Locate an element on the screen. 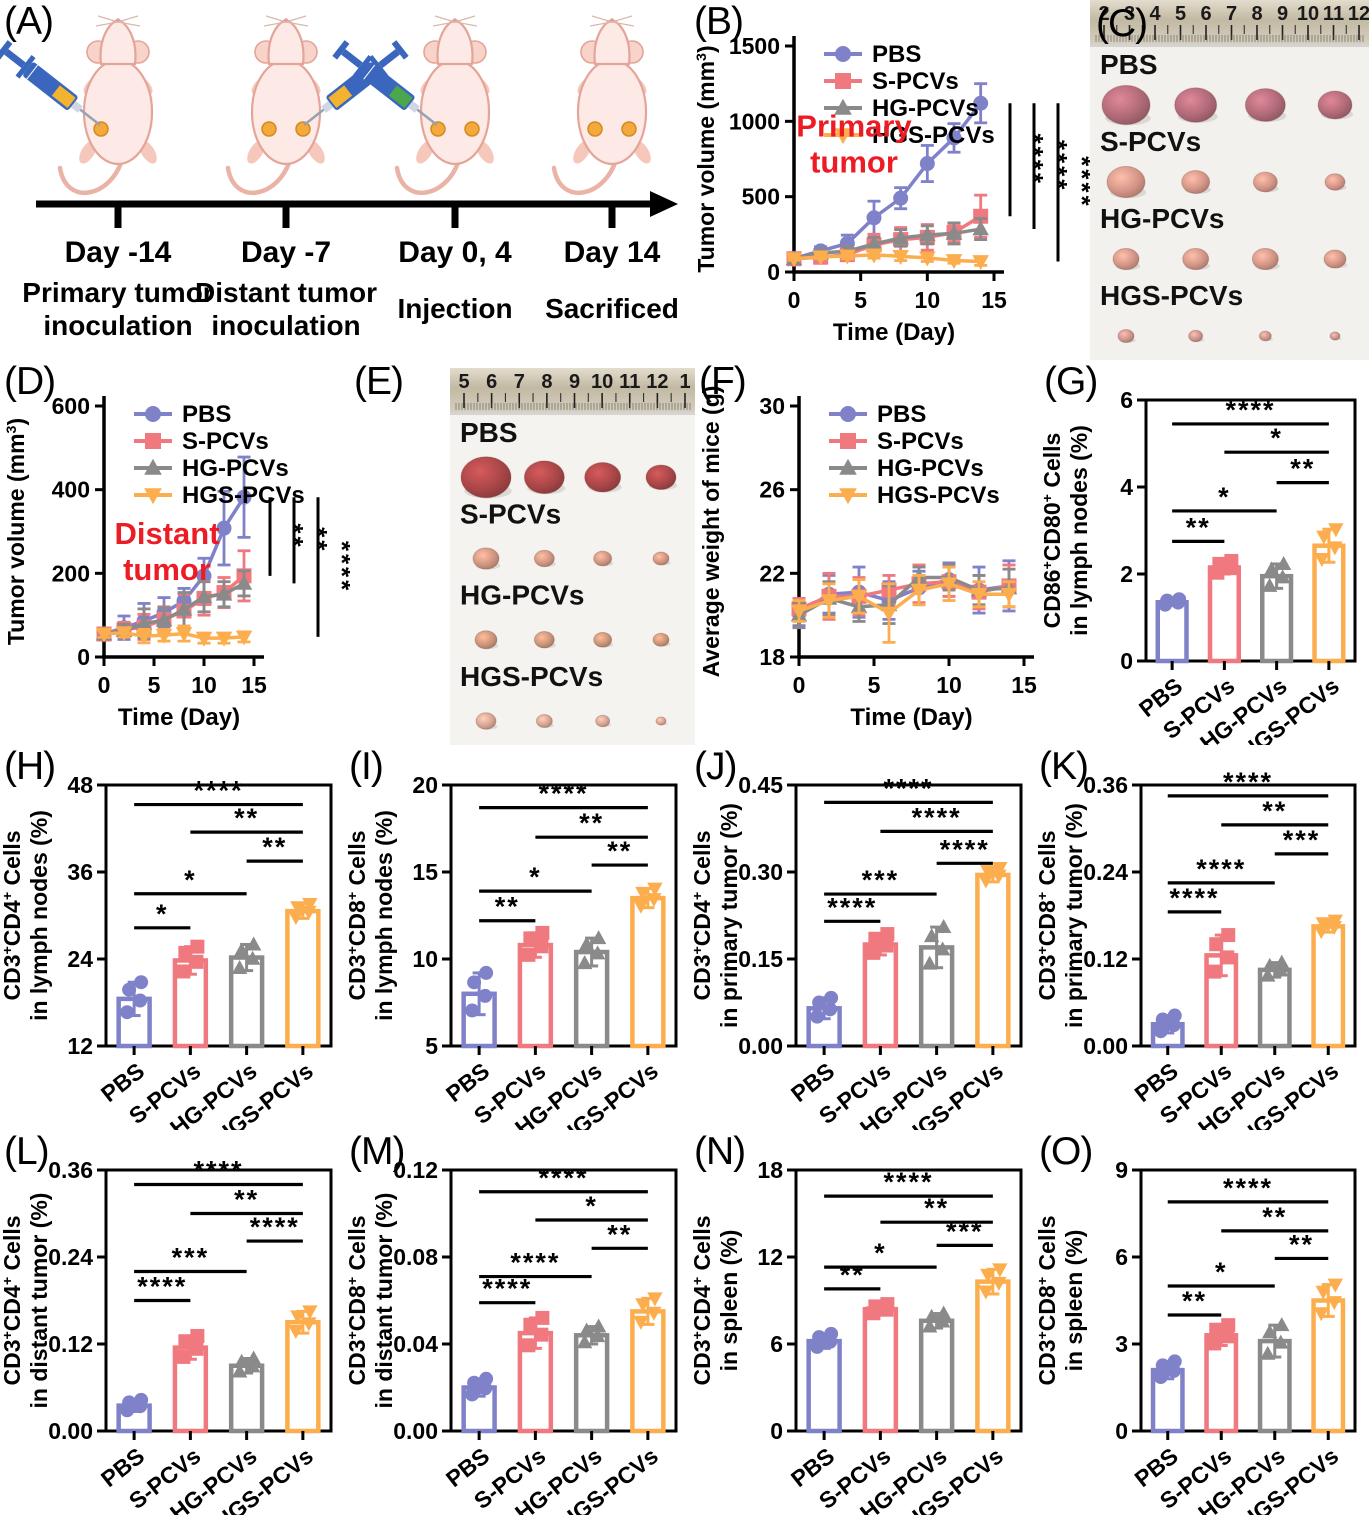 This screenshot has width=1369, height=1515. svg-text: Primary is located at coordinates (854, 125).